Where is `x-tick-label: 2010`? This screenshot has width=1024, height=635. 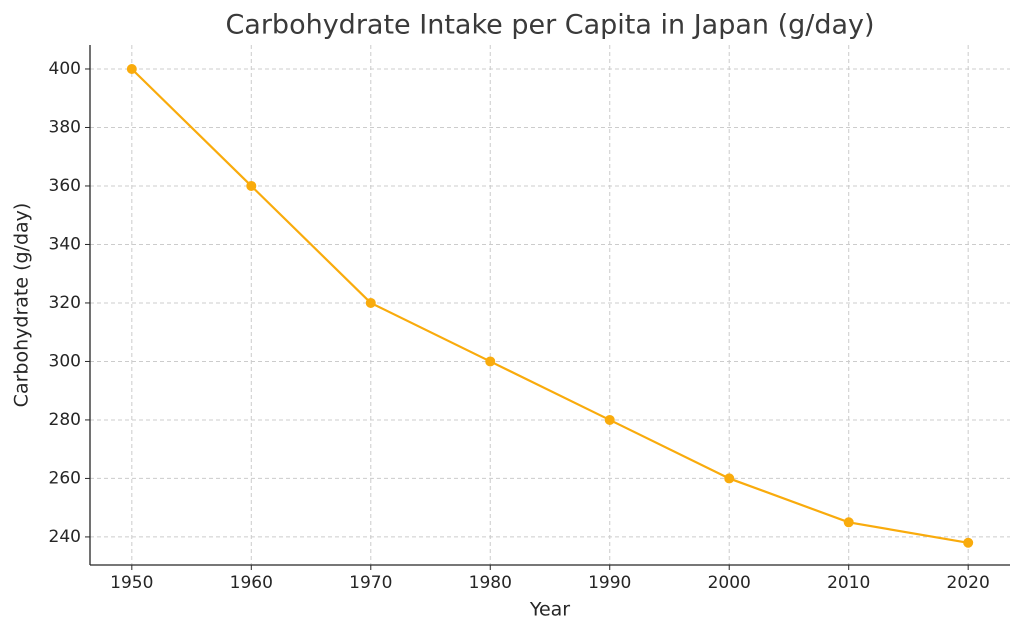
x-tick-label: 2010 is located at coordinates (848, 583).